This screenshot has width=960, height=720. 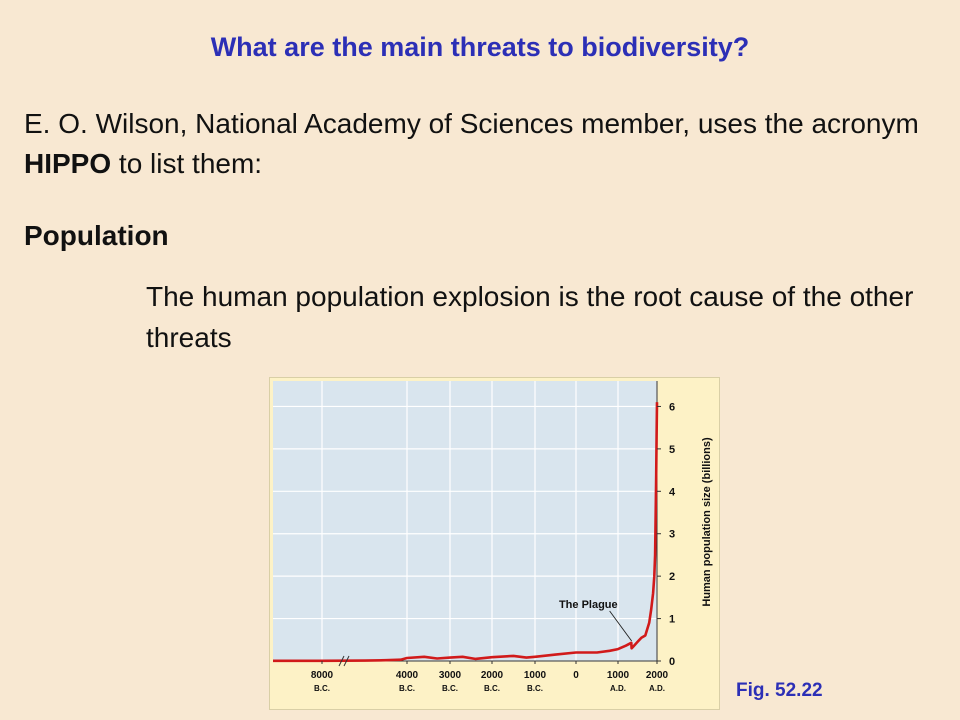 What do you see at coordinates (187, 163) in the screenshot?
I see `intro-text-end: to list them:` at bounding box center [187, 163].